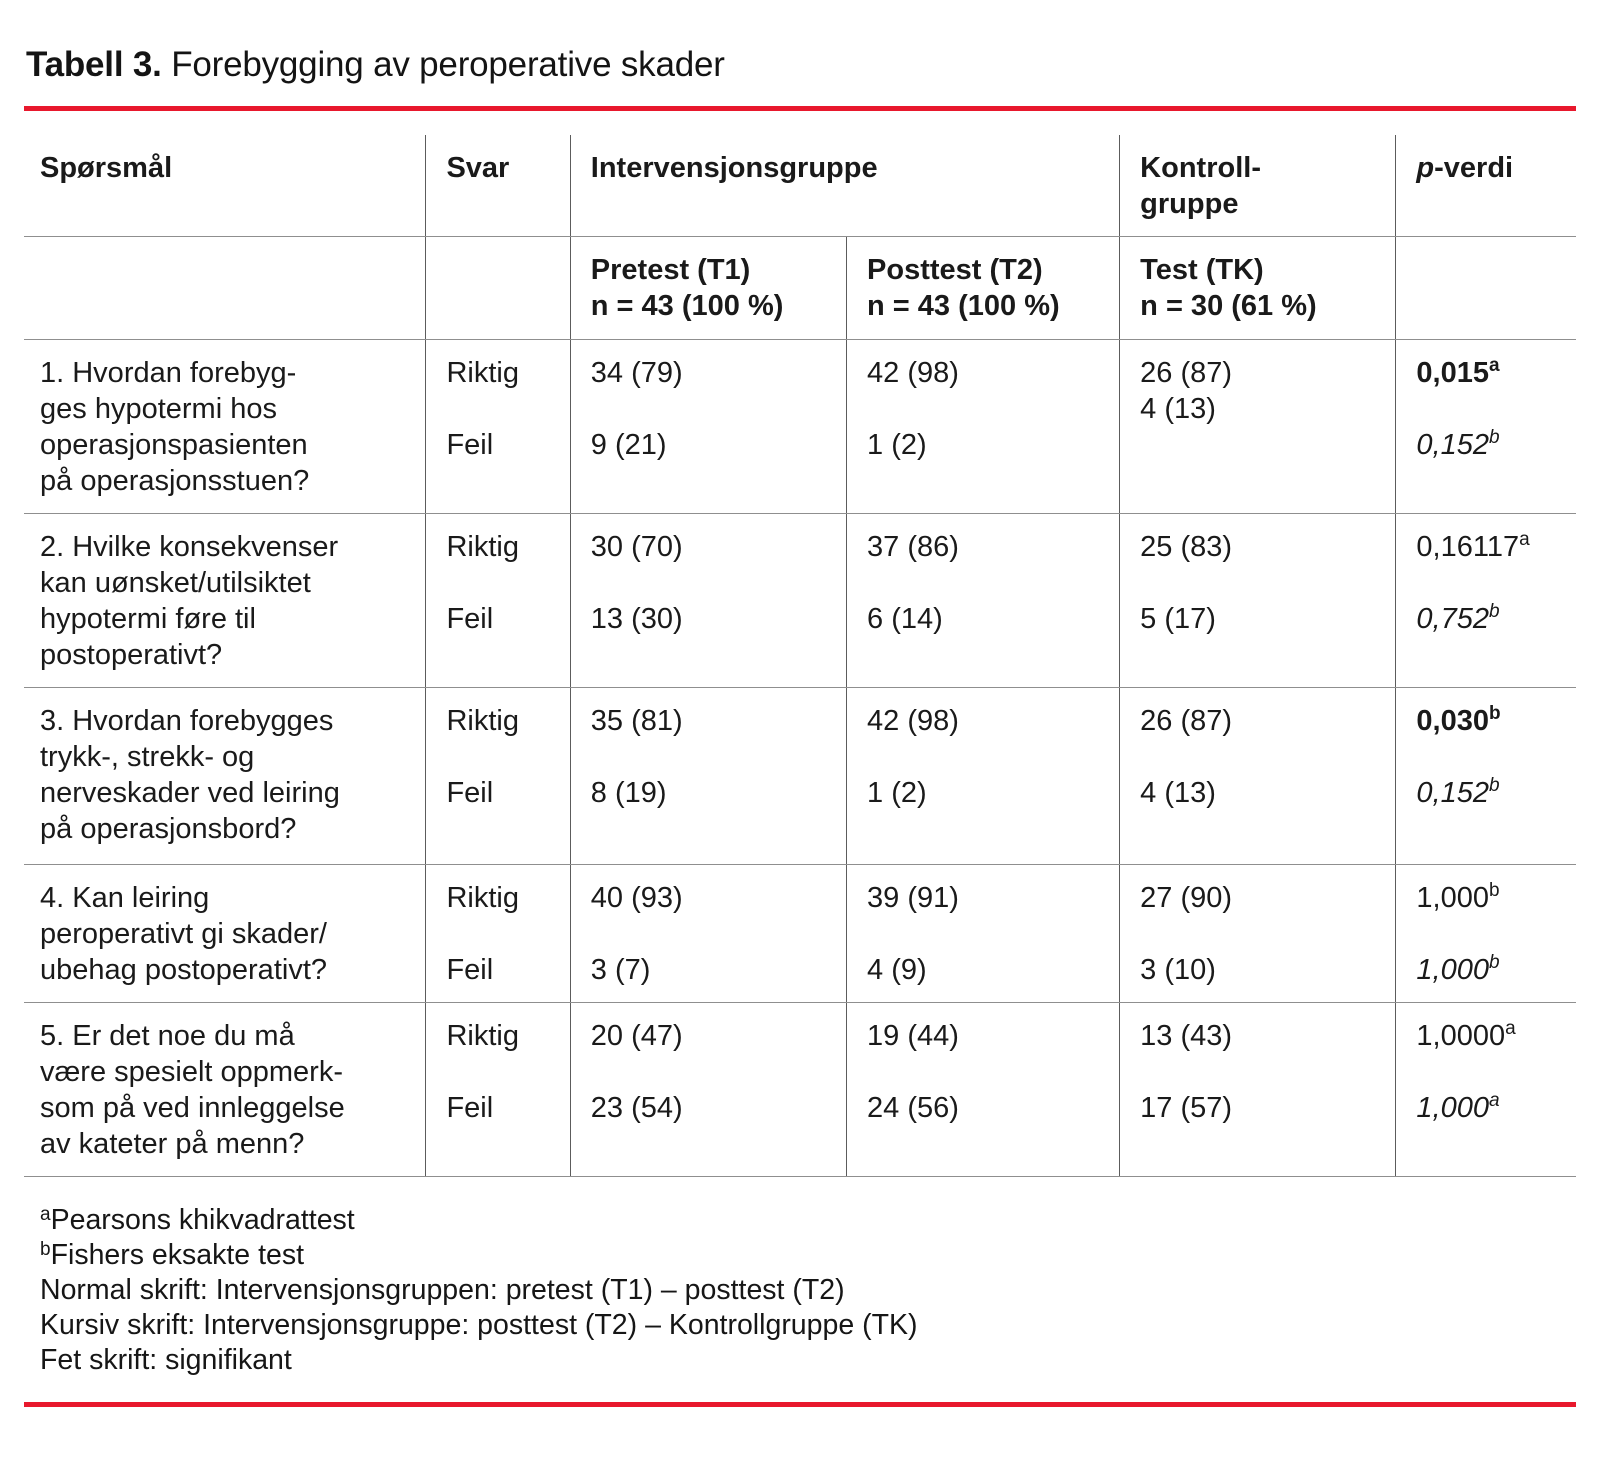 Image resolution: width=1600 pixels, height=1464 pixels. What do you see at coordinates (1257, 288) in the screenshot?
I see `subheader-test-tk: Test (TK) n = 30 (61 %)` at bounding box center [1257, 288].